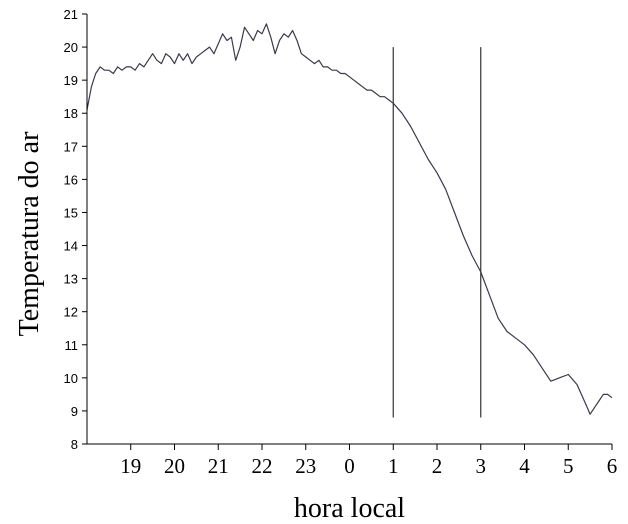 The image size is (628, 524). What do you see at coordinates (393, 466) in the screenshot?
I see `x-tick-label: 1` at bounding box center [393, 466].